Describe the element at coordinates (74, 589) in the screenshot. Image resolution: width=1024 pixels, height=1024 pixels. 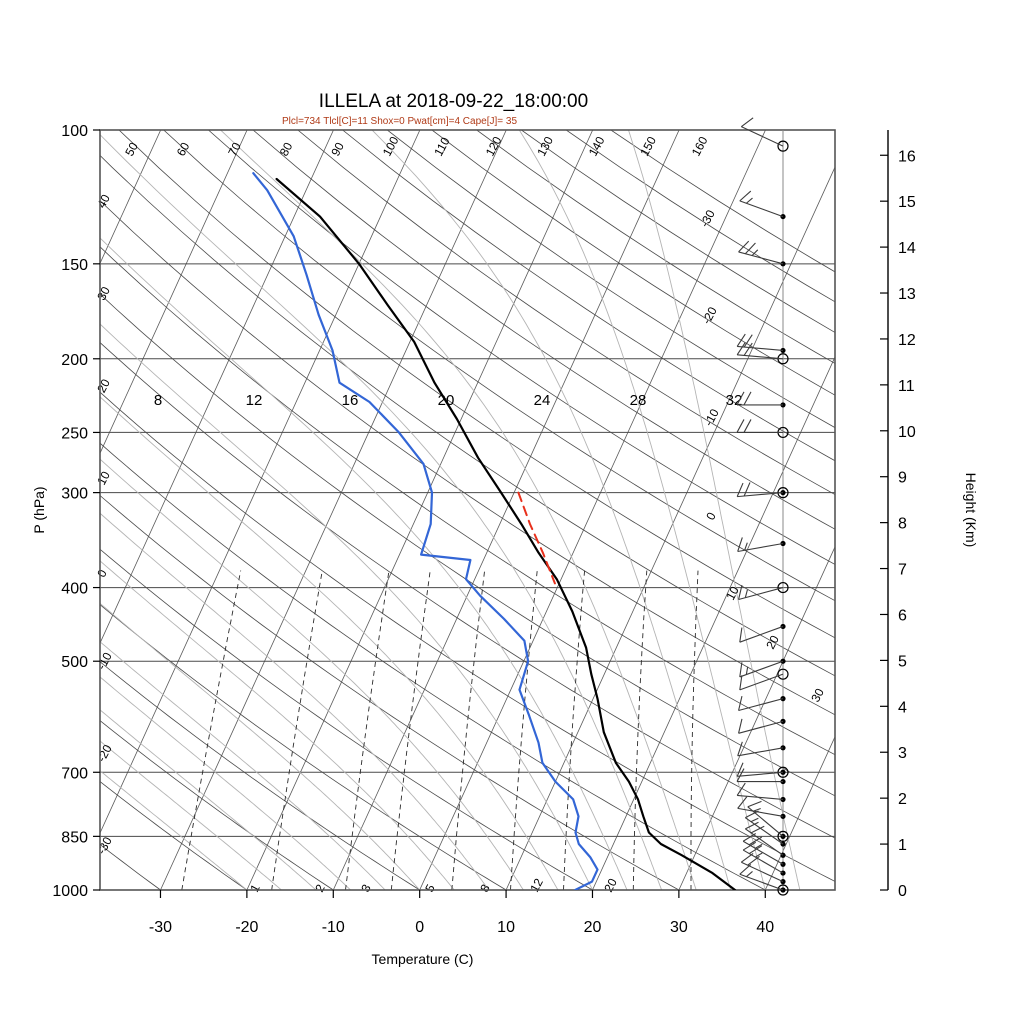
I see `pressure-tick-label: 400` at that location.